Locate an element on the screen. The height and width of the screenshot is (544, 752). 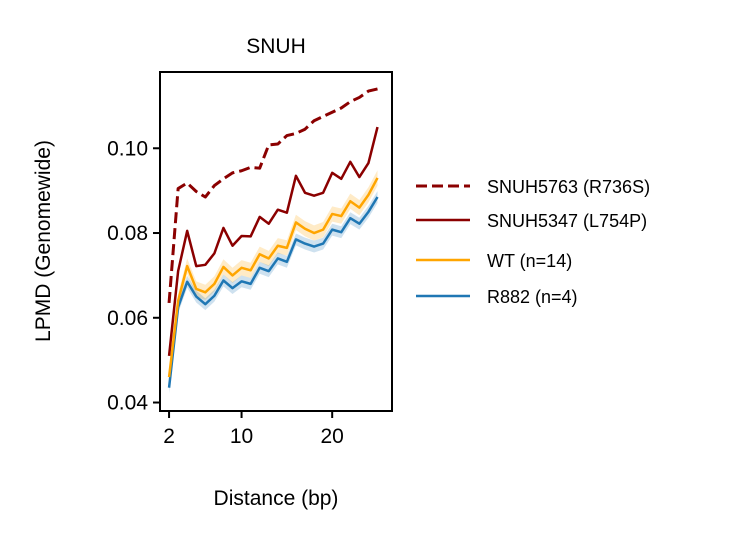
y-axis-label: LPMD (Genomewide) is located at coordinates (43, 241).